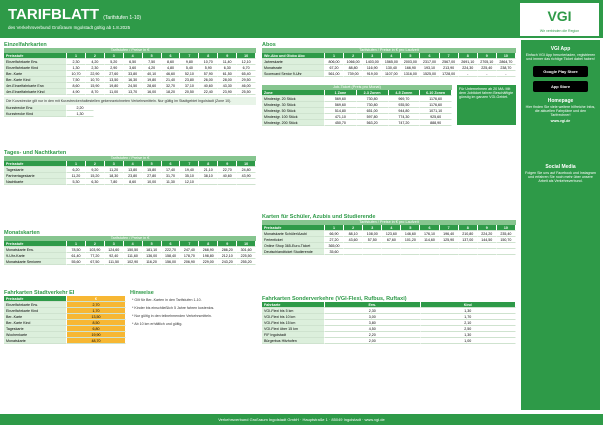 This screenshot has width=603, height=425. Describe the element at coordinates (436, 123) in the screenshot. I see `table-cell: 888,90` at that location.